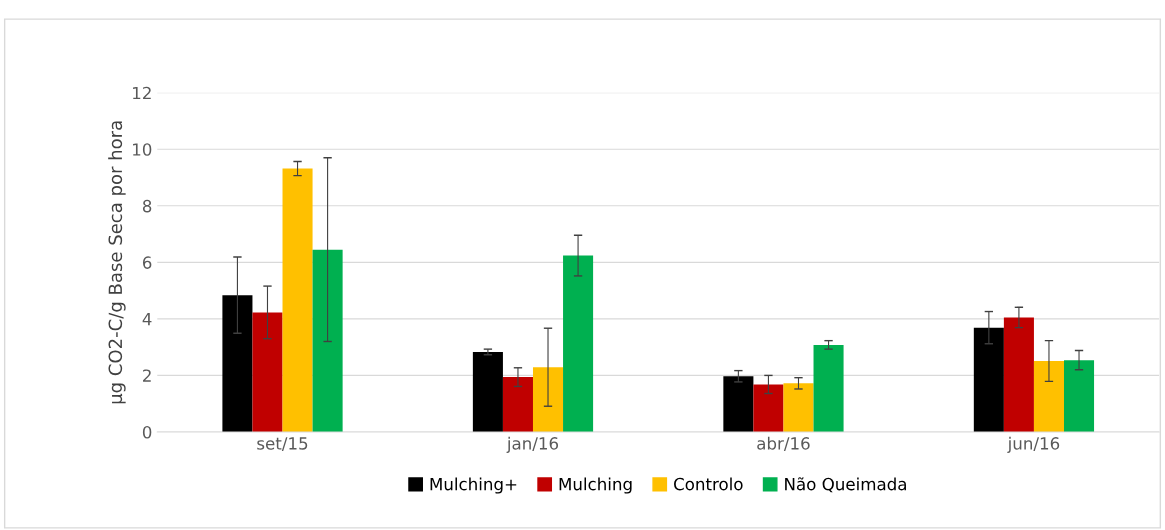  I want to click on y-tick-label: 8, so click(147, 206).